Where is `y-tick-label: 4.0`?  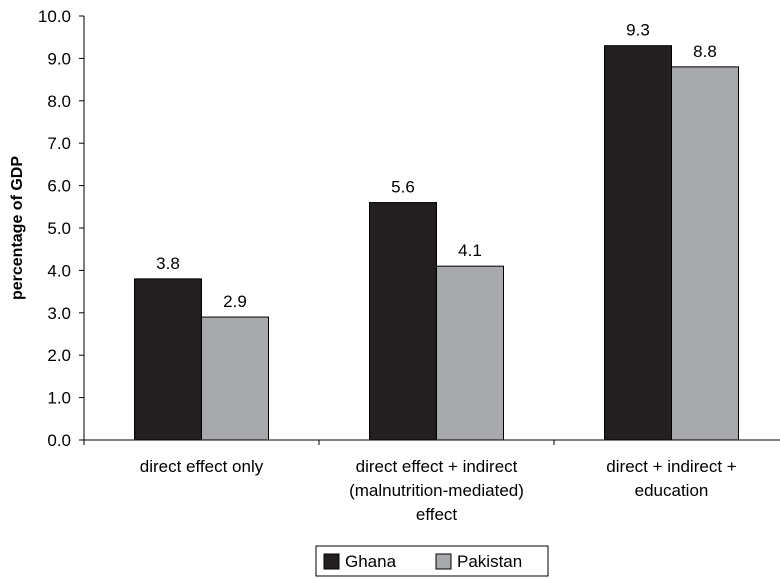 y-tick-label: 4.0 is located at coordinates (59, 270).